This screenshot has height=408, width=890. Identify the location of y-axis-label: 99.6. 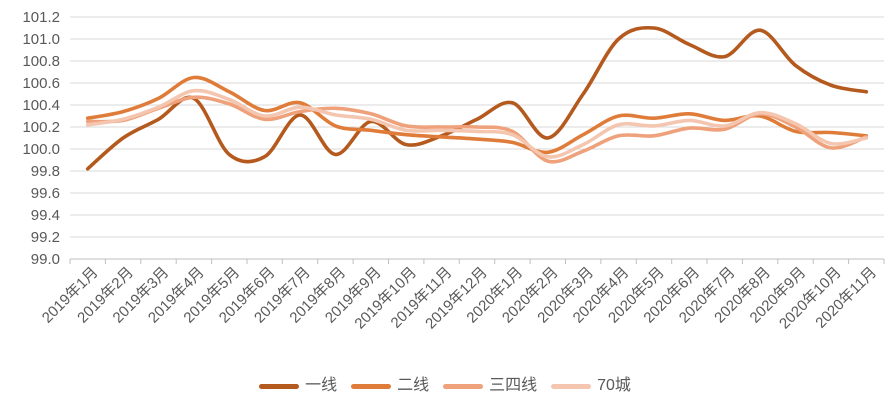
(45, 193).